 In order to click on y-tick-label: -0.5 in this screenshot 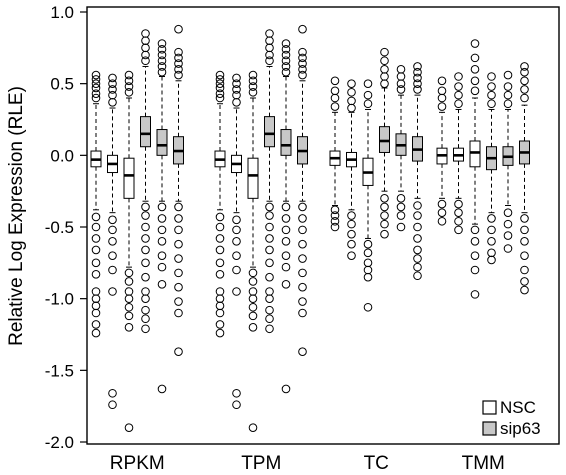, I will do `click(59, 227)`.